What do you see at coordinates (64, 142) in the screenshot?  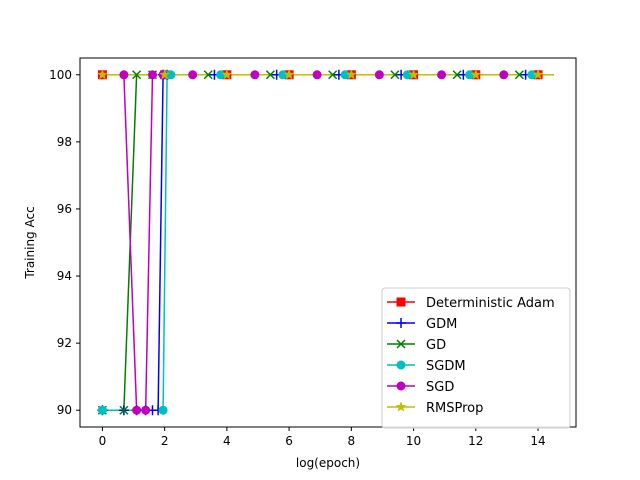 I see `y-tick-label: 98` at bounding box center [64, 142].